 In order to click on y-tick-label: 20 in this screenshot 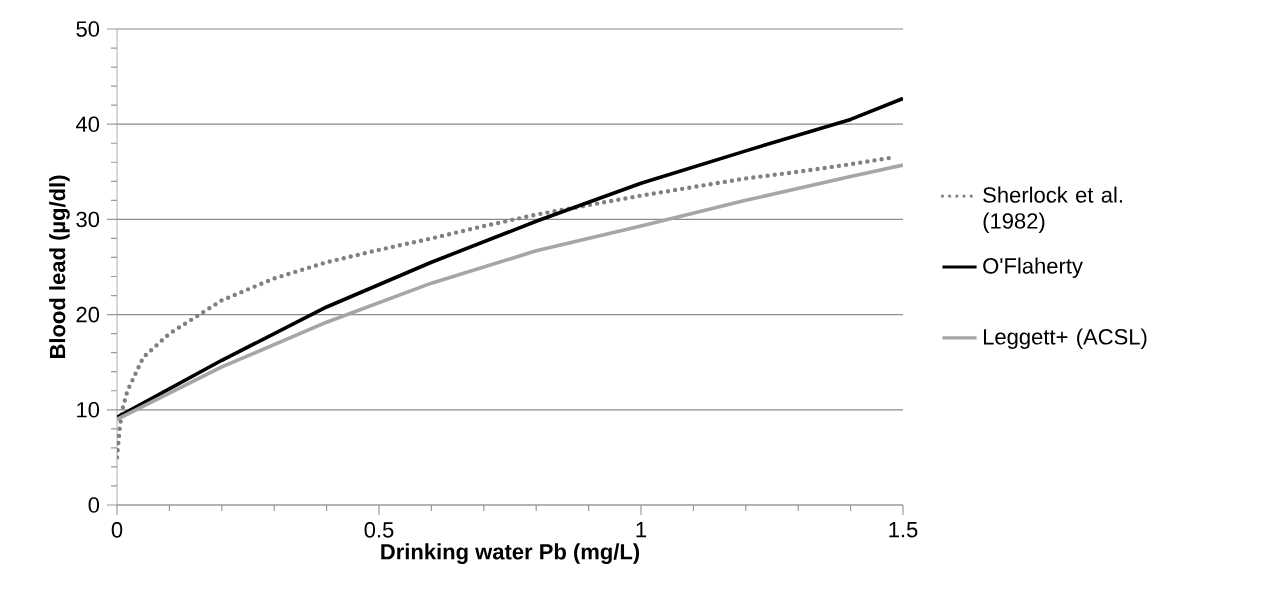, I will do `click(88, 314)`.